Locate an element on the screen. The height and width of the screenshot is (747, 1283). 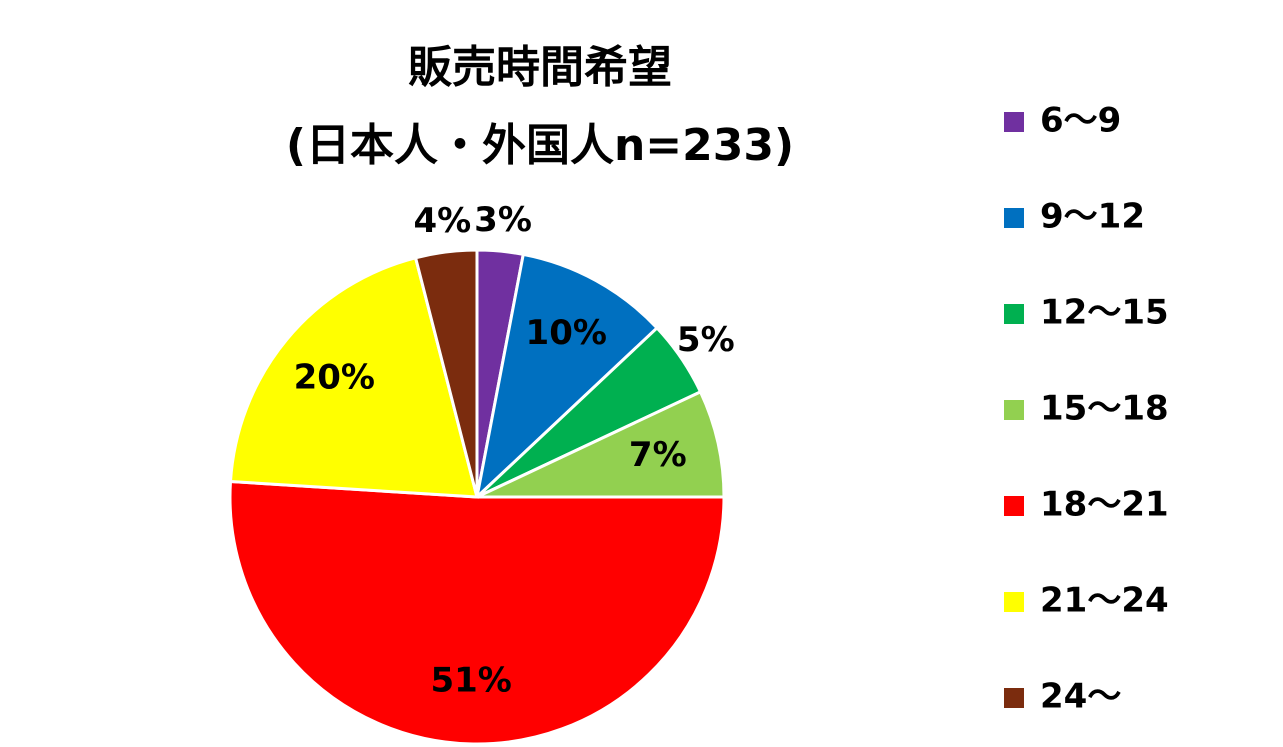
legend-label: 9〜12 is located at coordinates (1092, 217).